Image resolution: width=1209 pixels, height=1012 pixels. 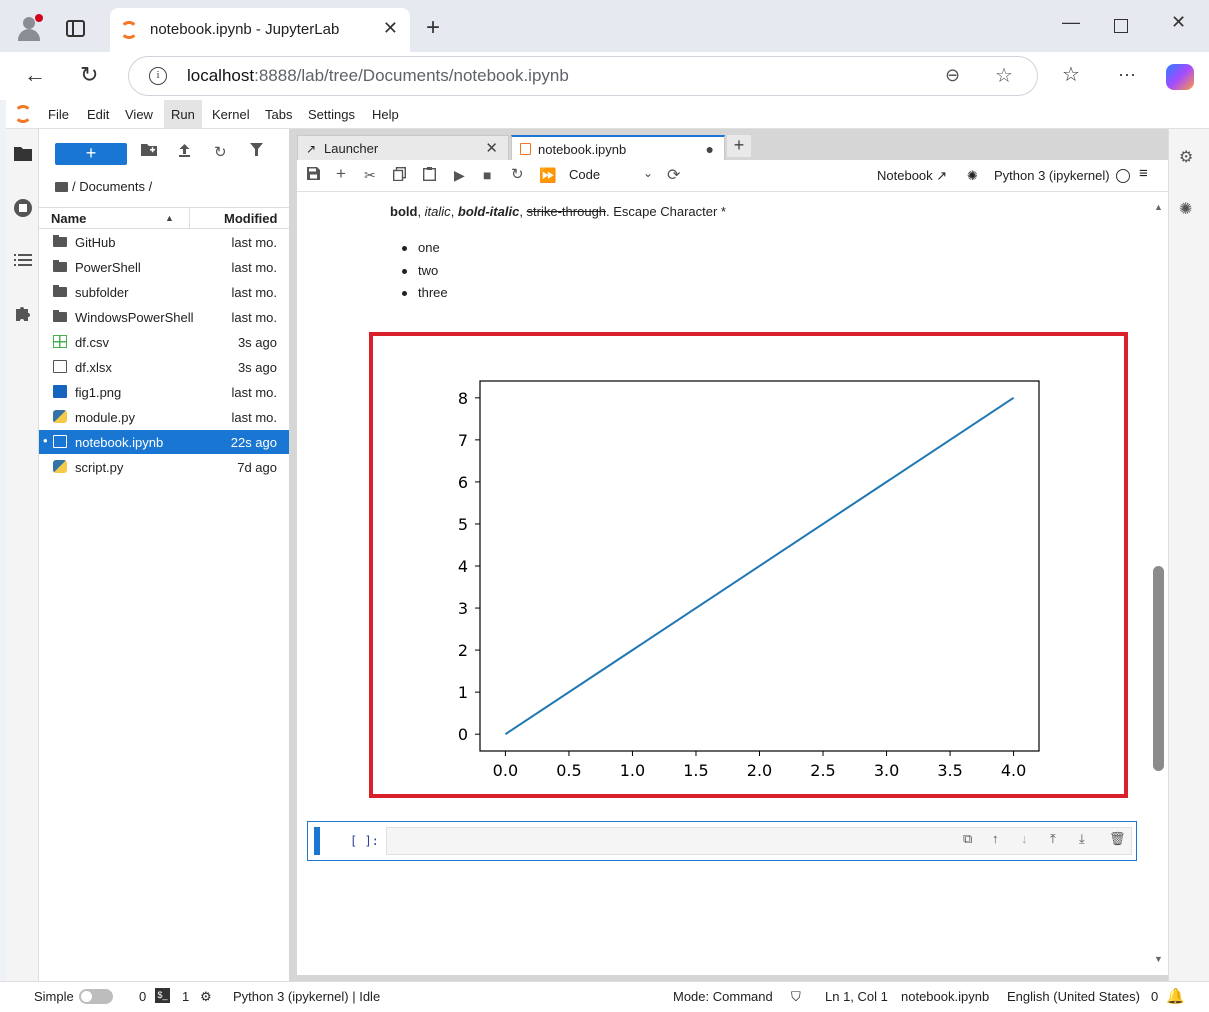 I want to click on tab-notebook: notebook.ipynb ●, so click(x=618, y=148).